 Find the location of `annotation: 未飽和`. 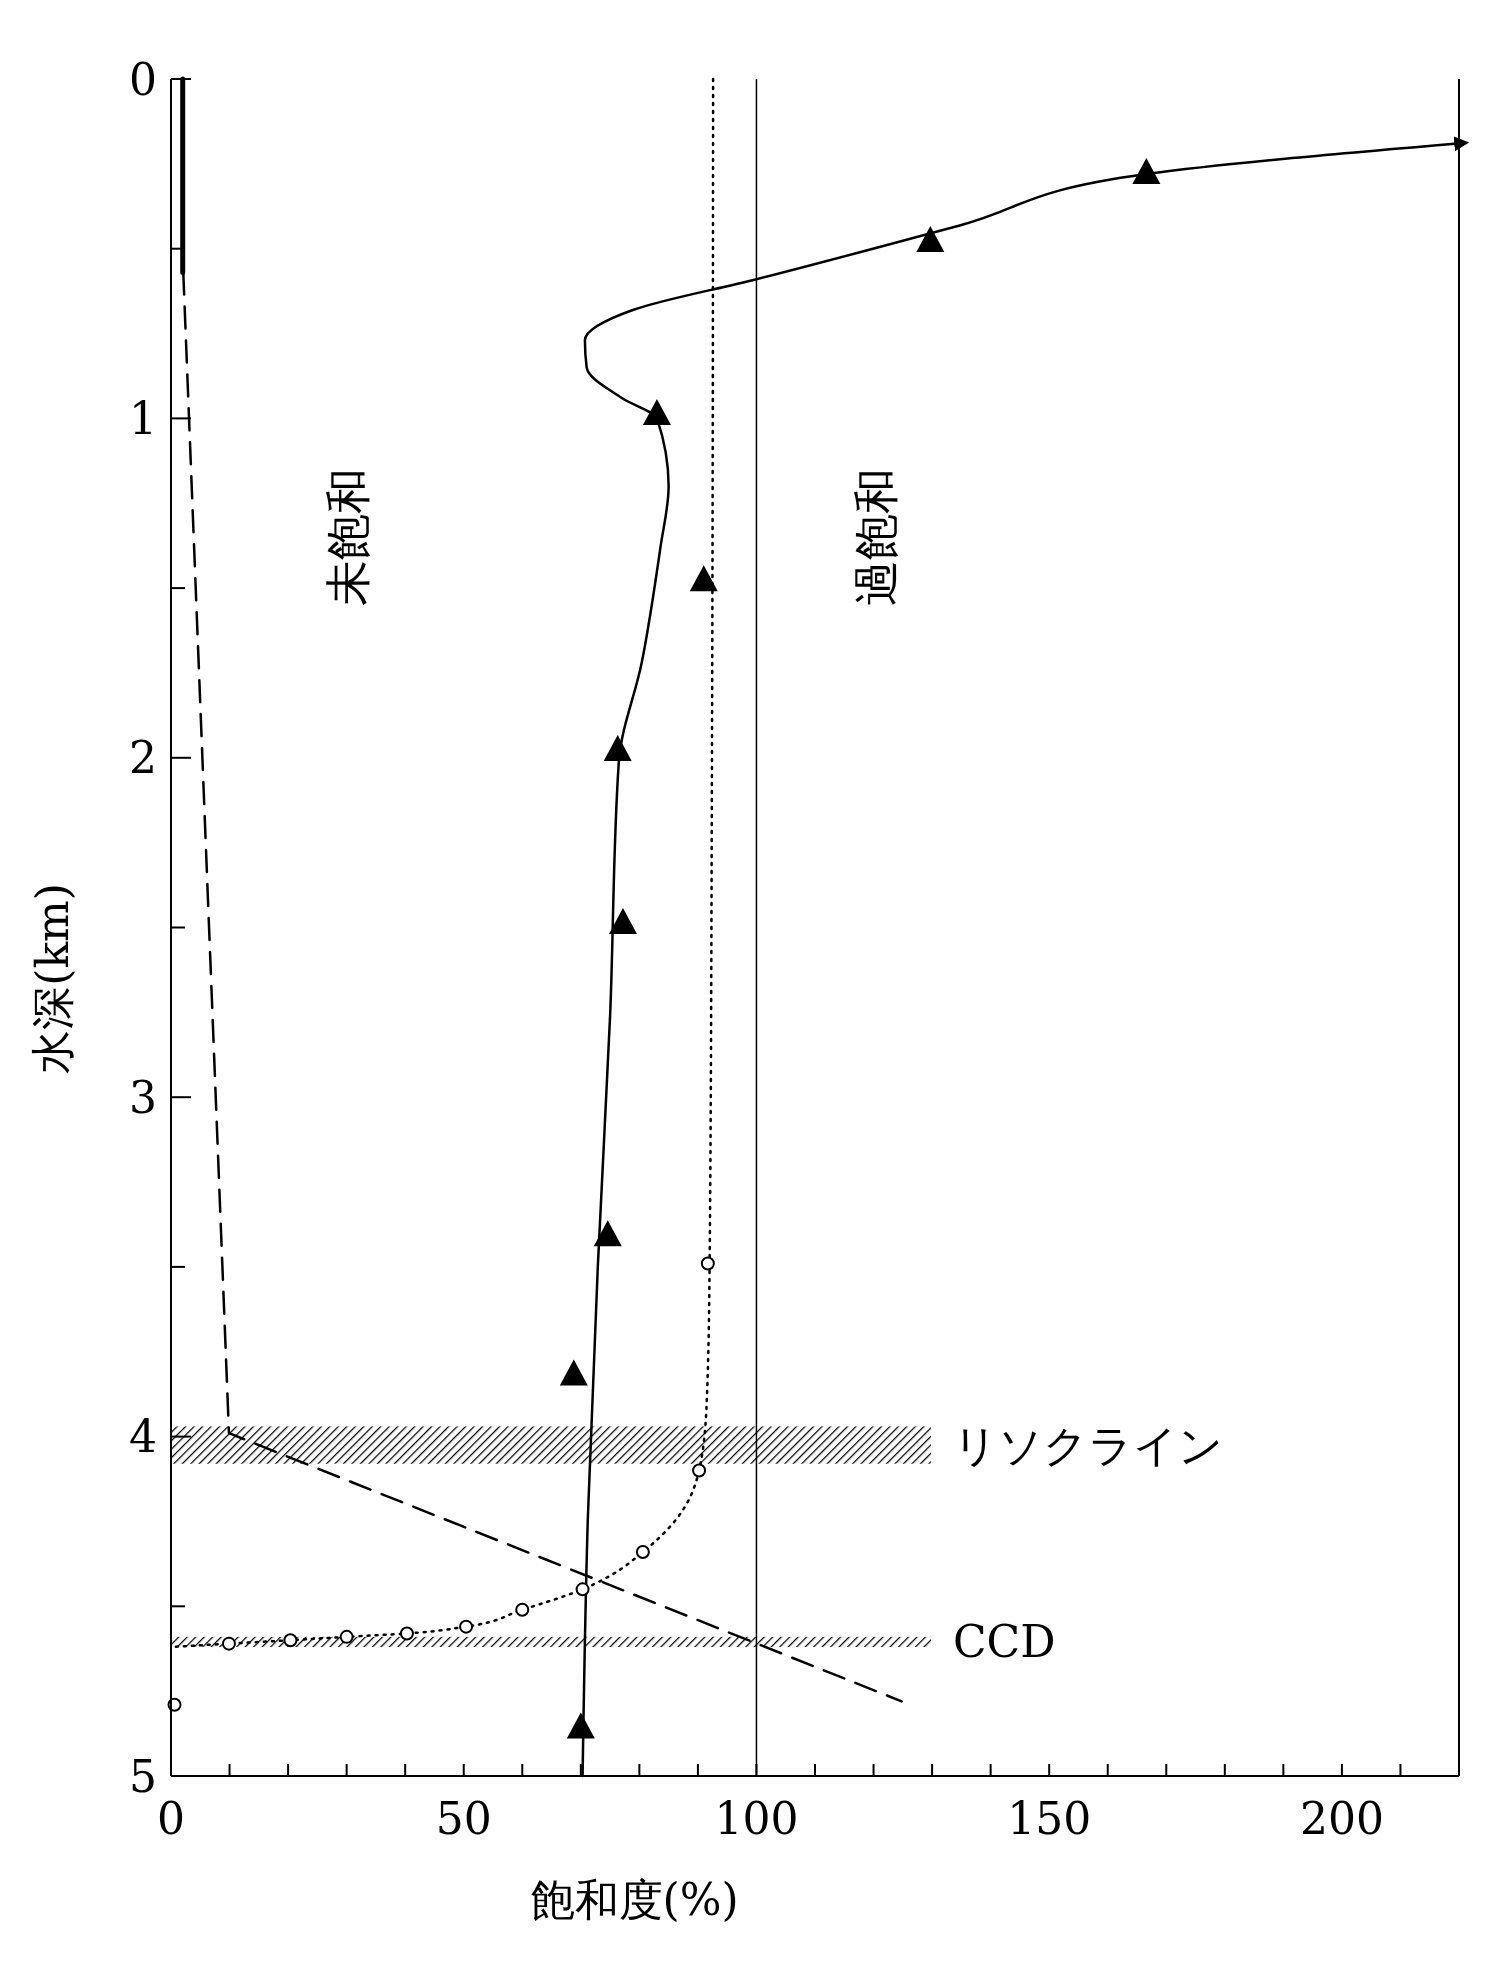

annotation: 未飽和 is located at coordinates (348, 537).